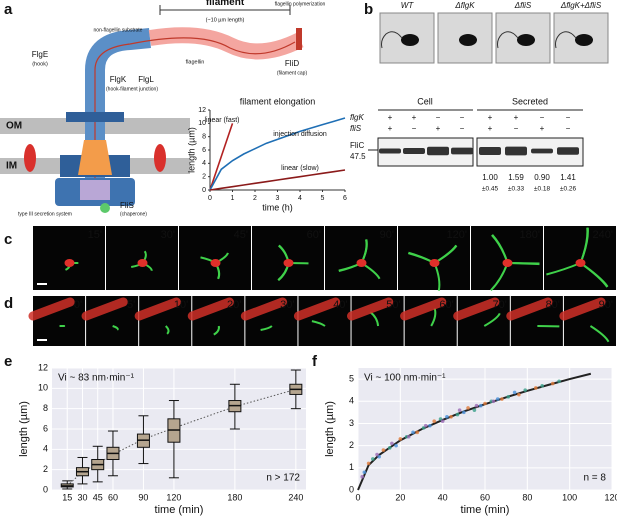  I want to click on time-label: 240', so click(603, 235).